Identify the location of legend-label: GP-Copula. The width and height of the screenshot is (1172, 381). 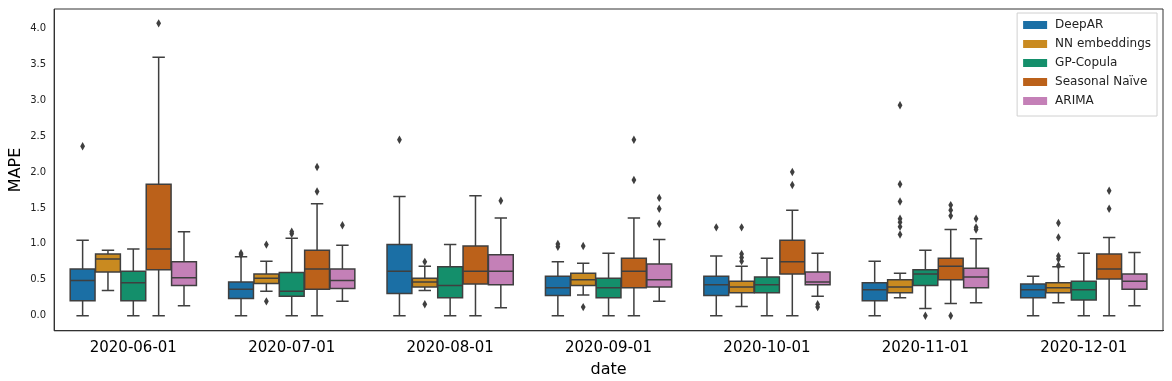
(1086, 62).